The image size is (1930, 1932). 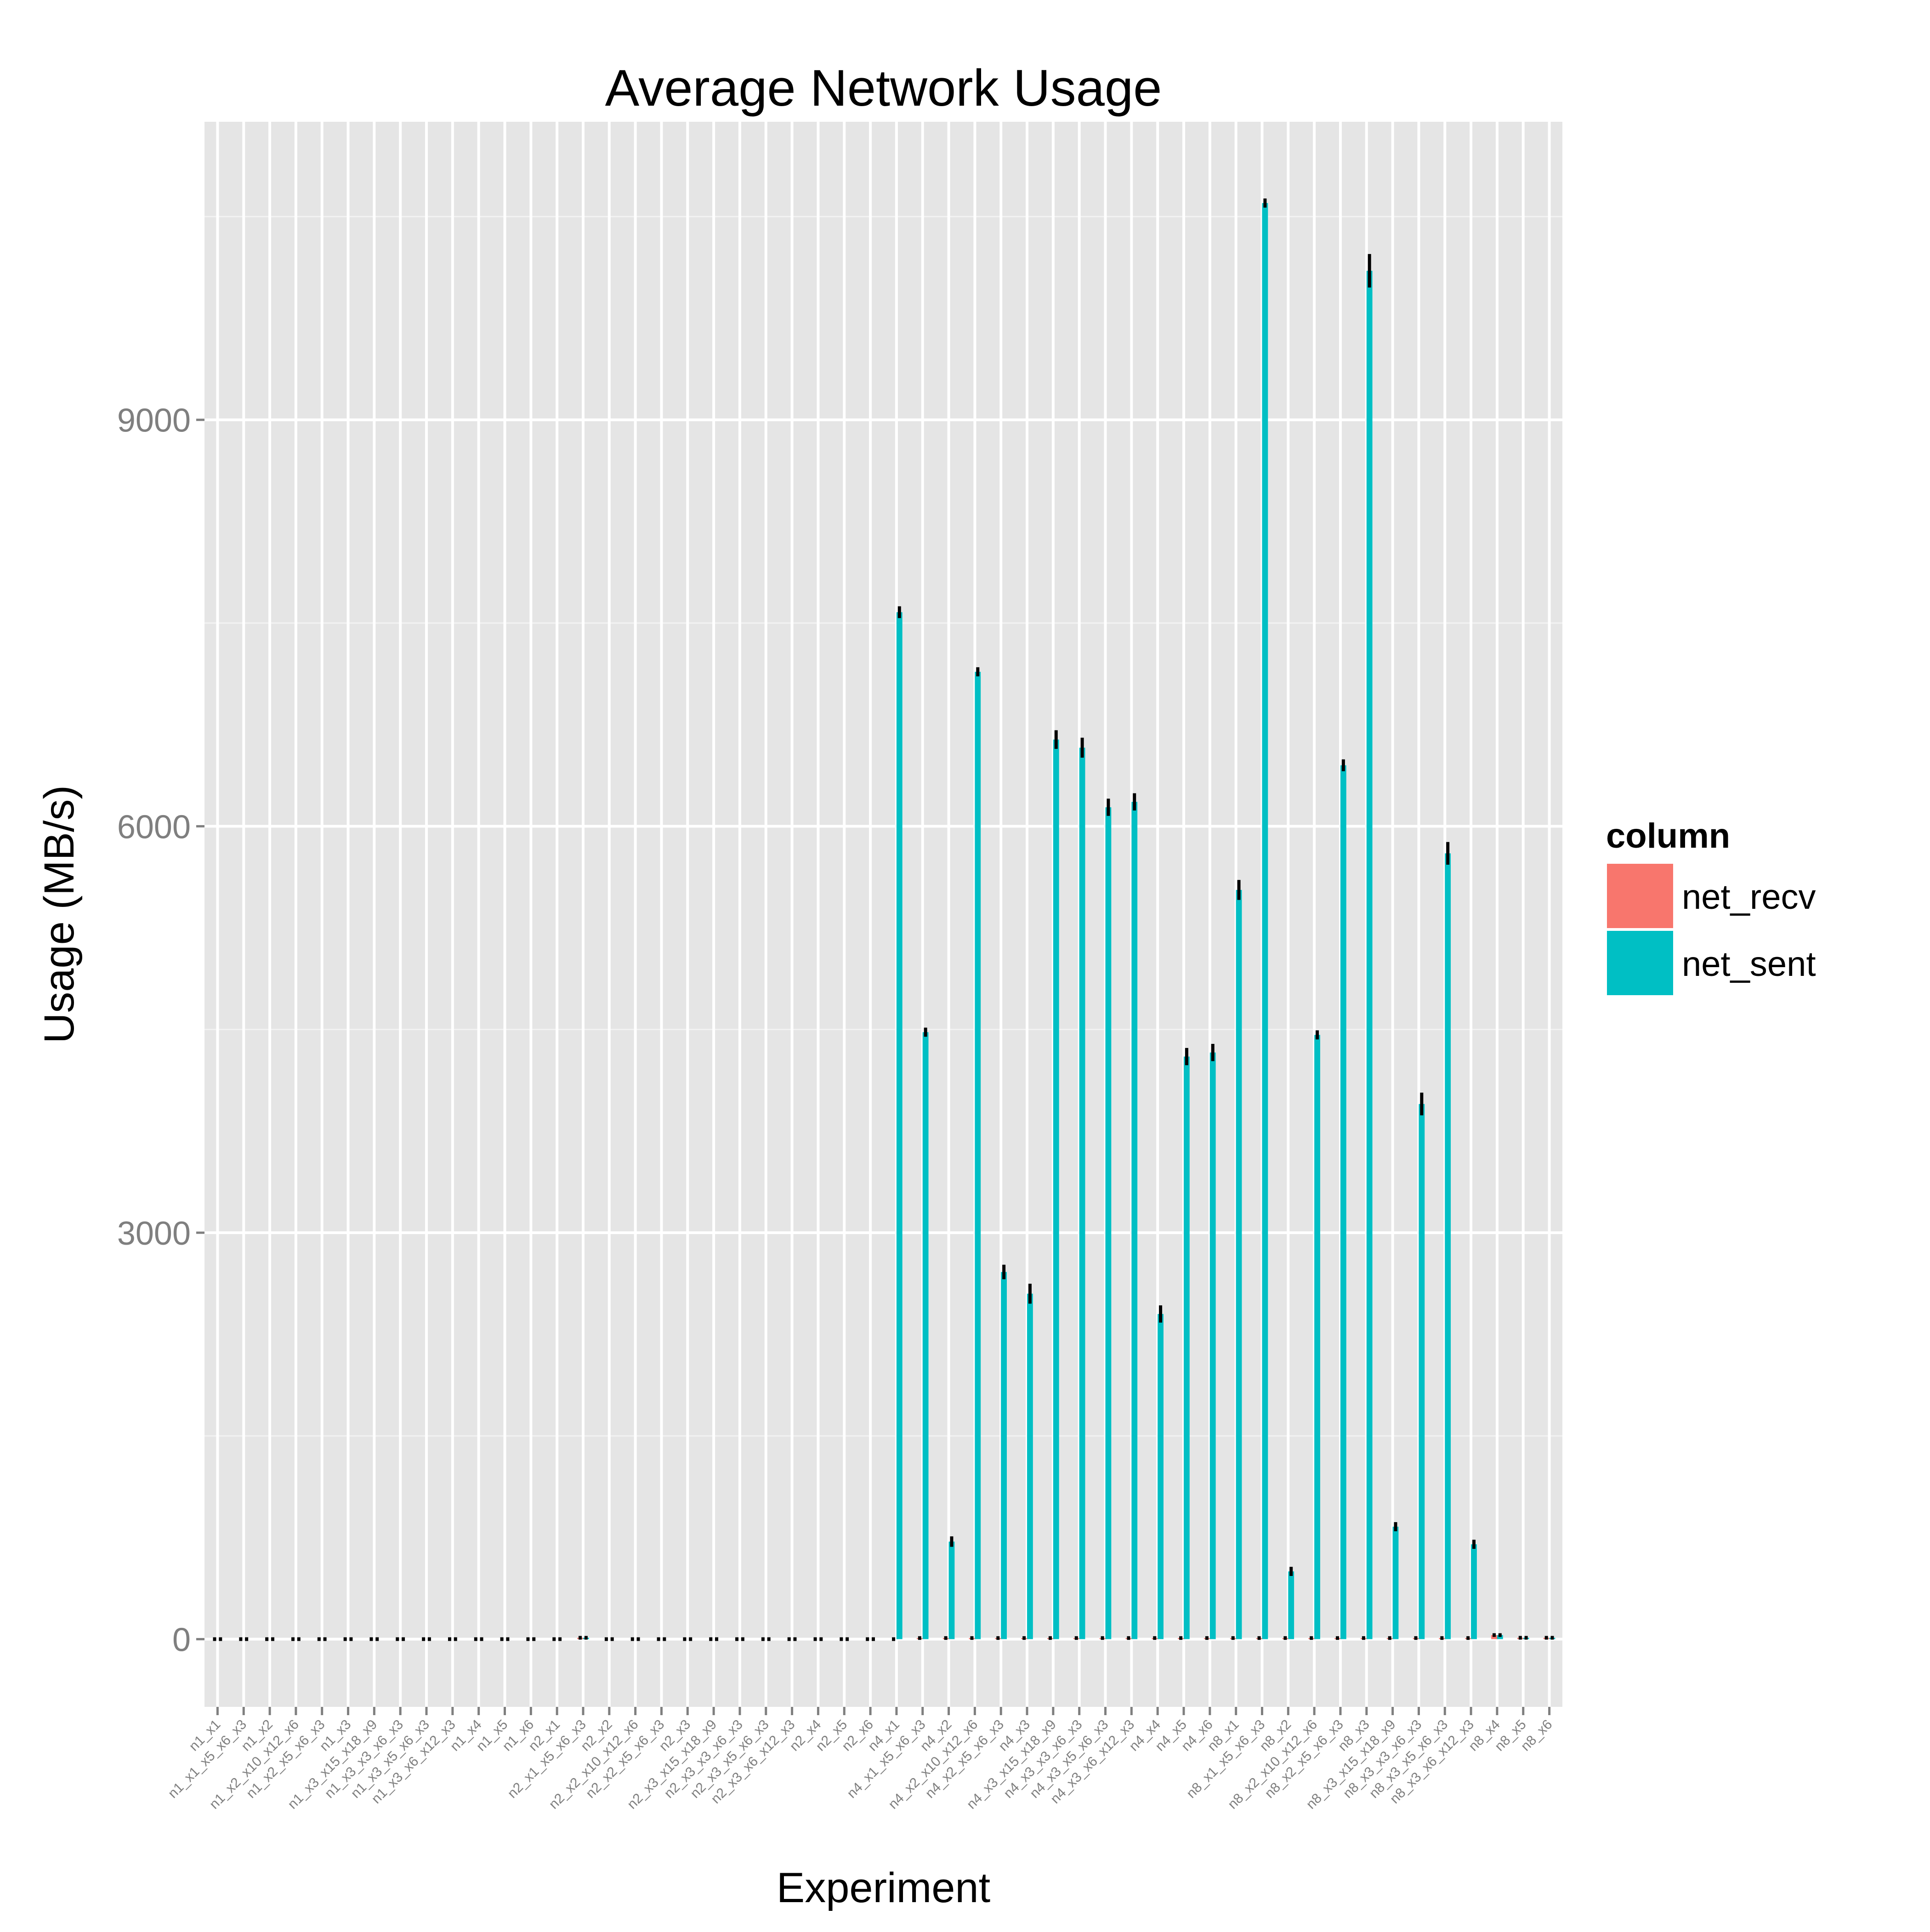 What do you see at coordinates (1239, 1264) in the screenshot?
I see `bar-net_sent-n8_x1` at bounding box center [1239, 1264].